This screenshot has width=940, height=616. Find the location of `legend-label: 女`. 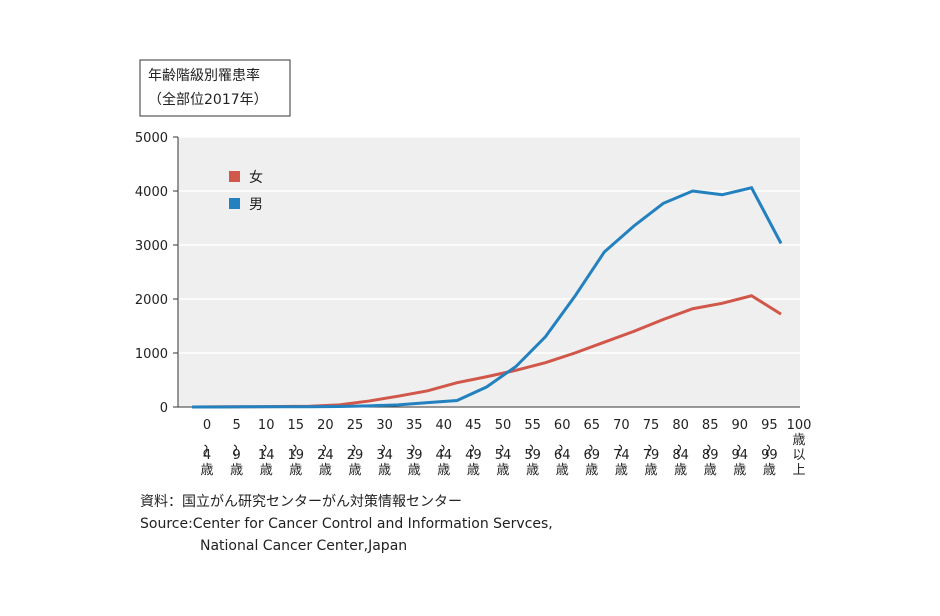

legend-label: 女 is located at coordinates (256, 177).